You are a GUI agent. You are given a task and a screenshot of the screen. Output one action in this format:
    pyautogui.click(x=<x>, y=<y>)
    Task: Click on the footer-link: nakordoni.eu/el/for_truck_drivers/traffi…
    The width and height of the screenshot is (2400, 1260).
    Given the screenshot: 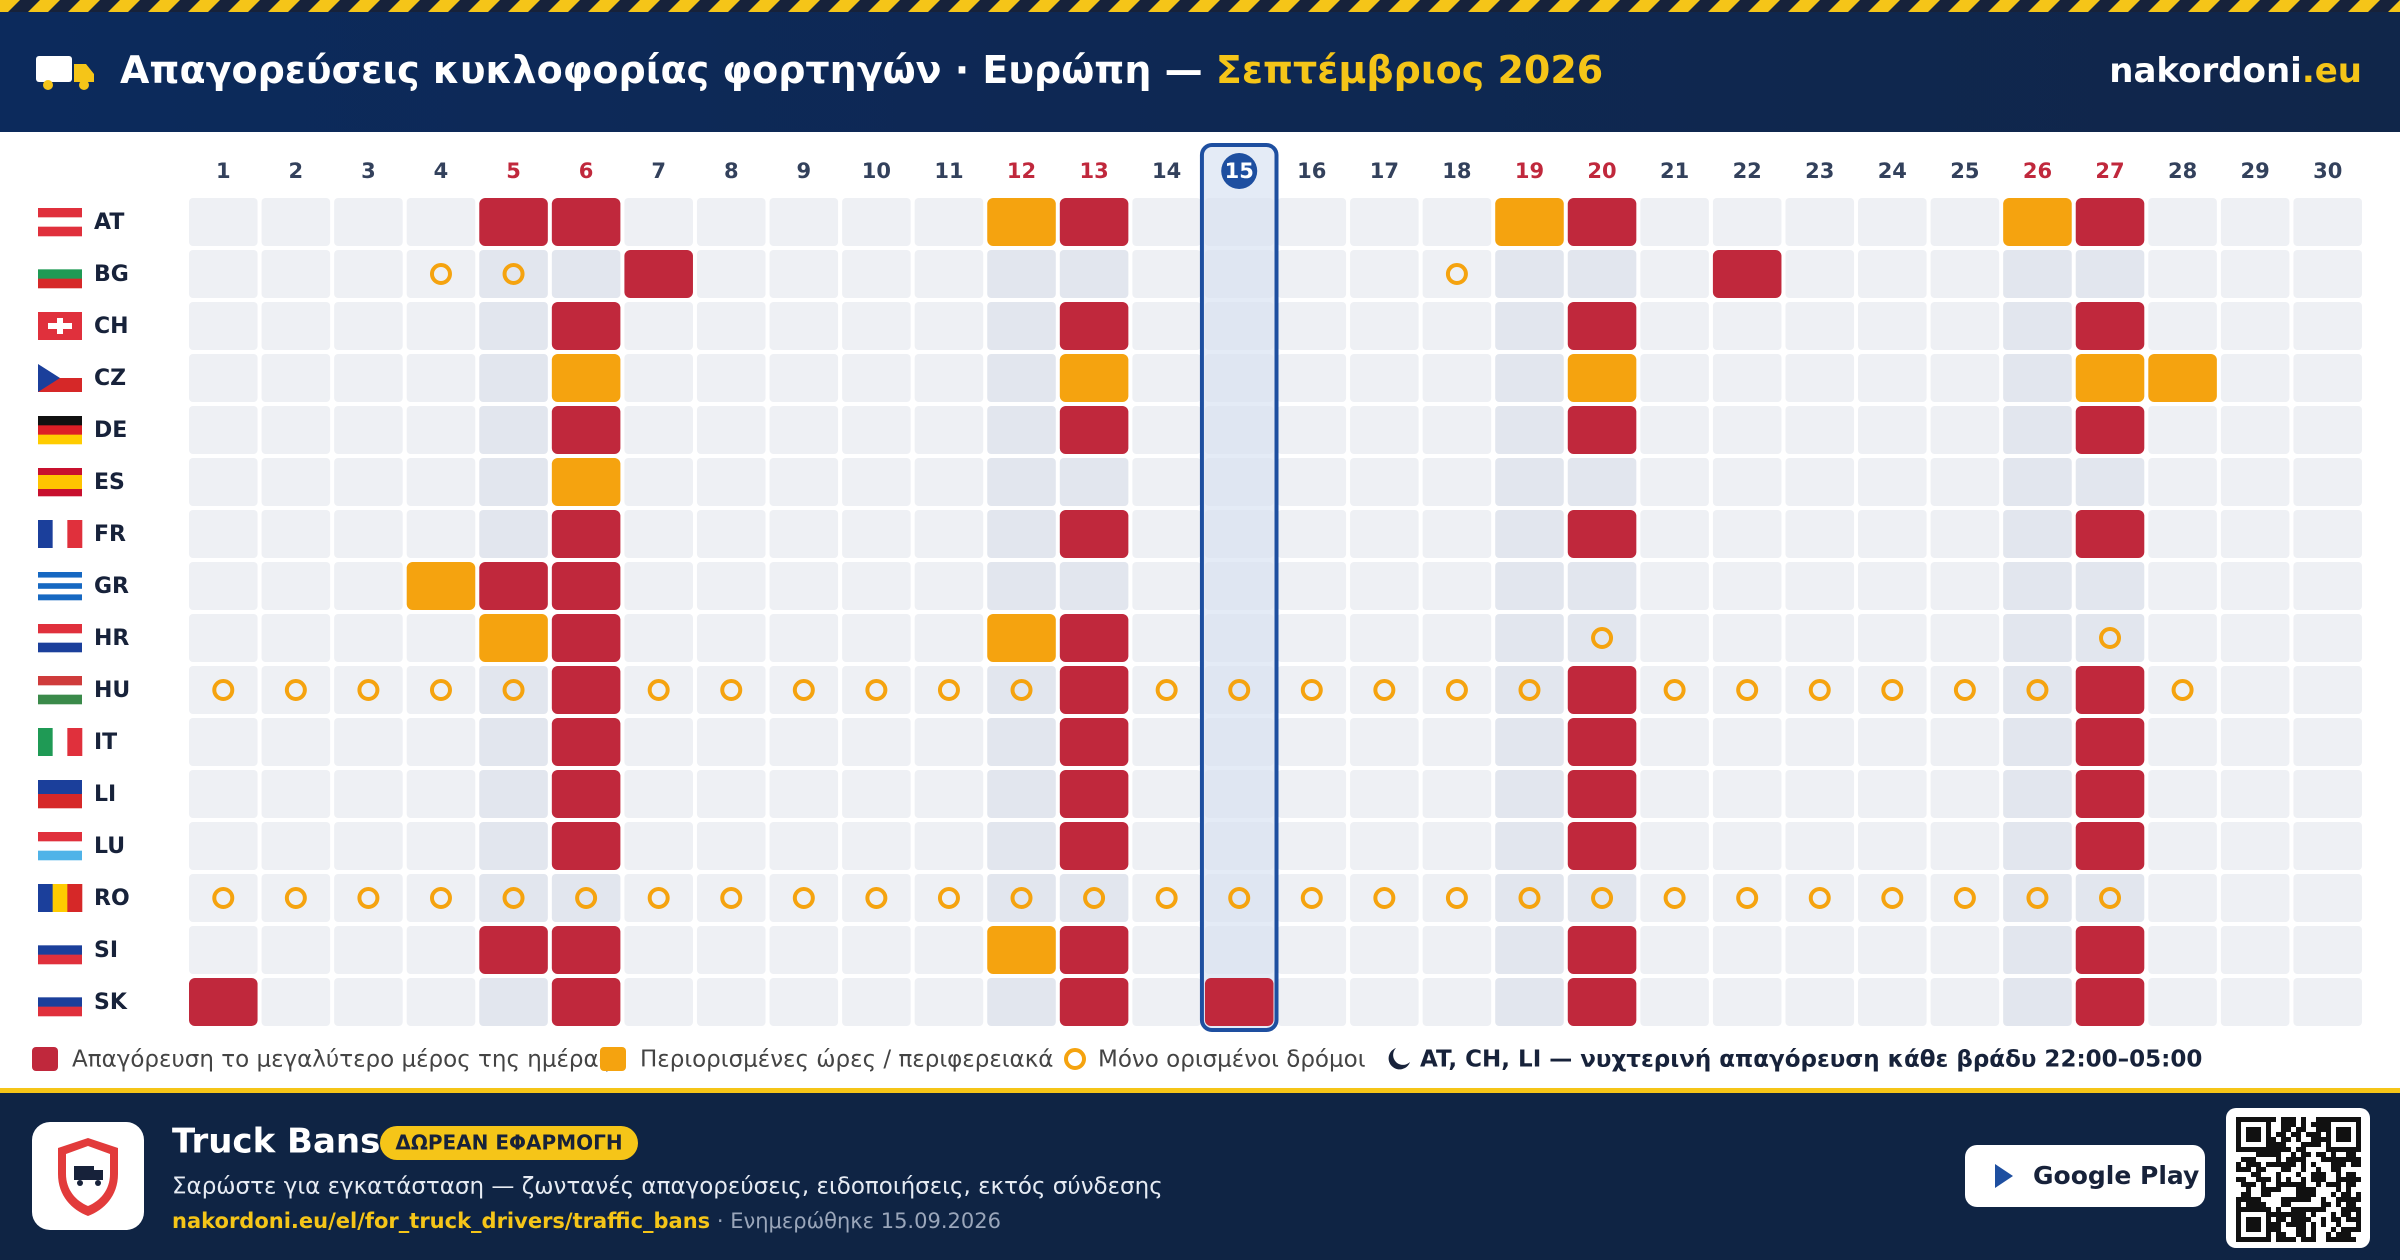 What is the action you would take?
    pyautogui.click(x=441, y=1221)
    